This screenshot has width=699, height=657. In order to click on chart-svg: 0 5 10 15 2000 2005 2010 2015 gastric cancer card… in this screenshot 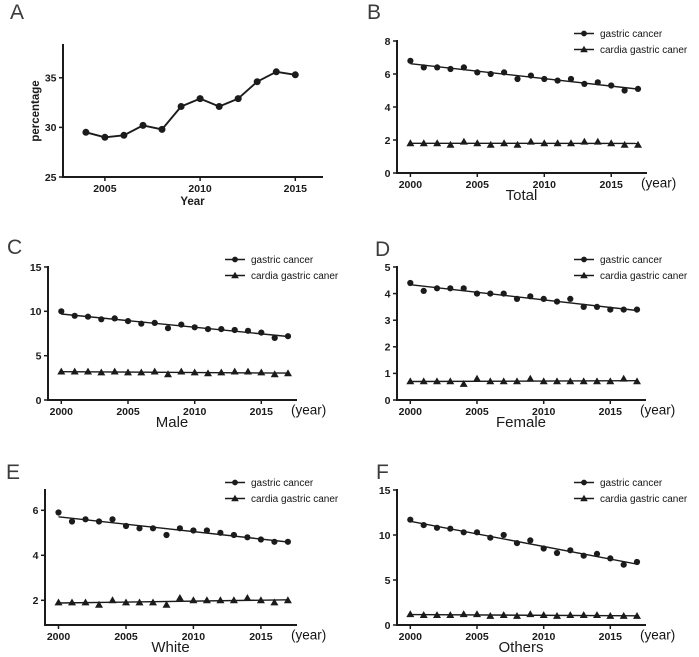, I will do `click(533, 567)`.